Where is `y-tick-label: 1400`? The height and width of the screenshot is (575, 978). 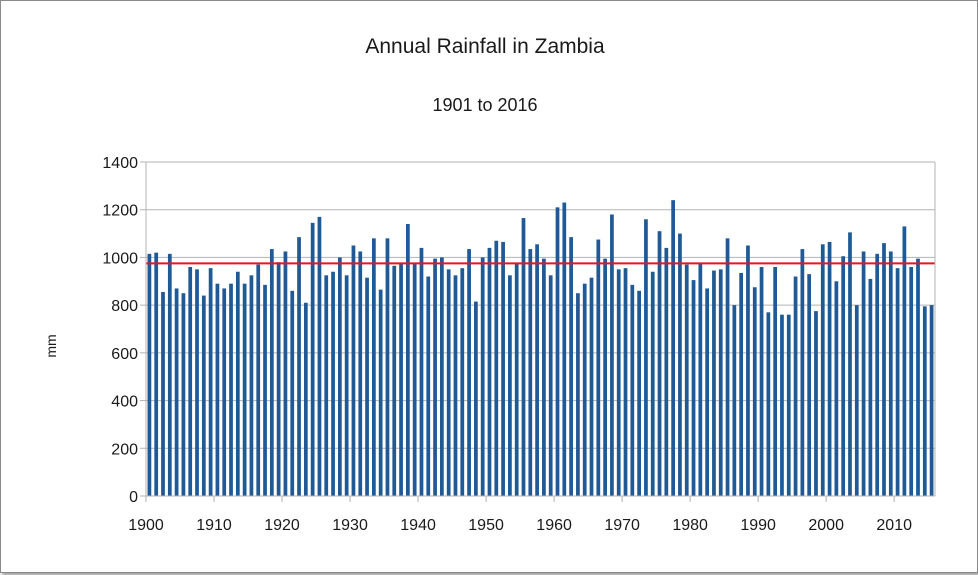
y-tick-label: 1400 is located at coordinates (120, 163).